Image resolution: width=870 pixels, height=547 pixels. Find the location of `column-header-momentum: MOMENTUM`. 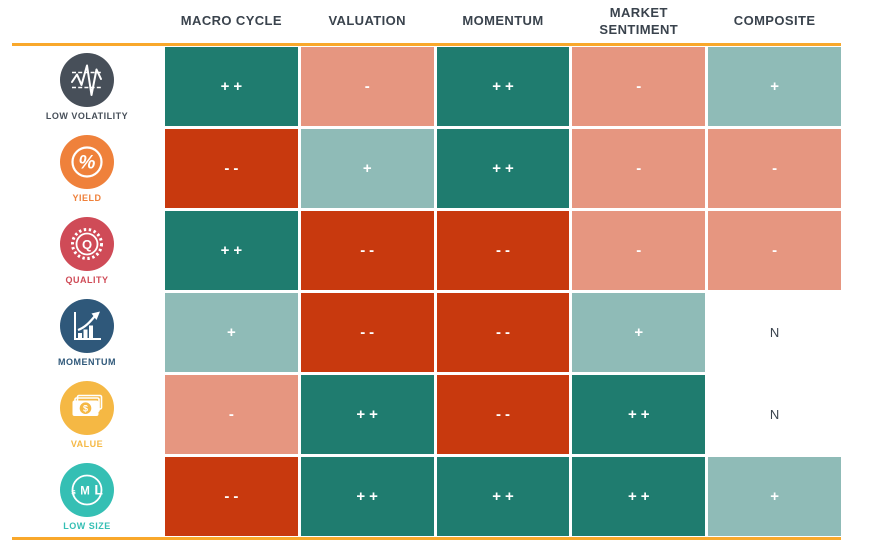

column-header-momentum: MOMENTUM is located at coordinates (503, 21).